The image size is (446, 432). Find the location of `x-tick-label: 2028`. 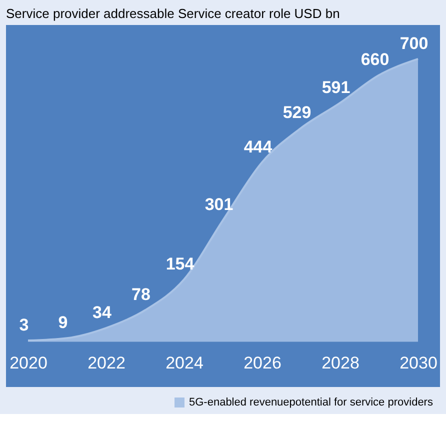

x-tick-label: 2028 is located at coordinates (341, 363).